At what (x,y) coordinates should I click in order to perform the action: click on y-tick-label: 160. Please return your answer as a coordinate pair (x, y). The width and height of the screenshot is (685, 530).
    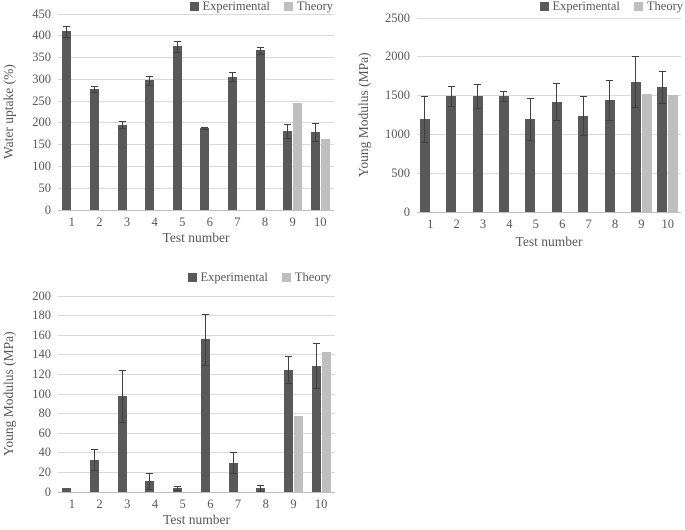
    Looking at the image, I should click on (41, 334).